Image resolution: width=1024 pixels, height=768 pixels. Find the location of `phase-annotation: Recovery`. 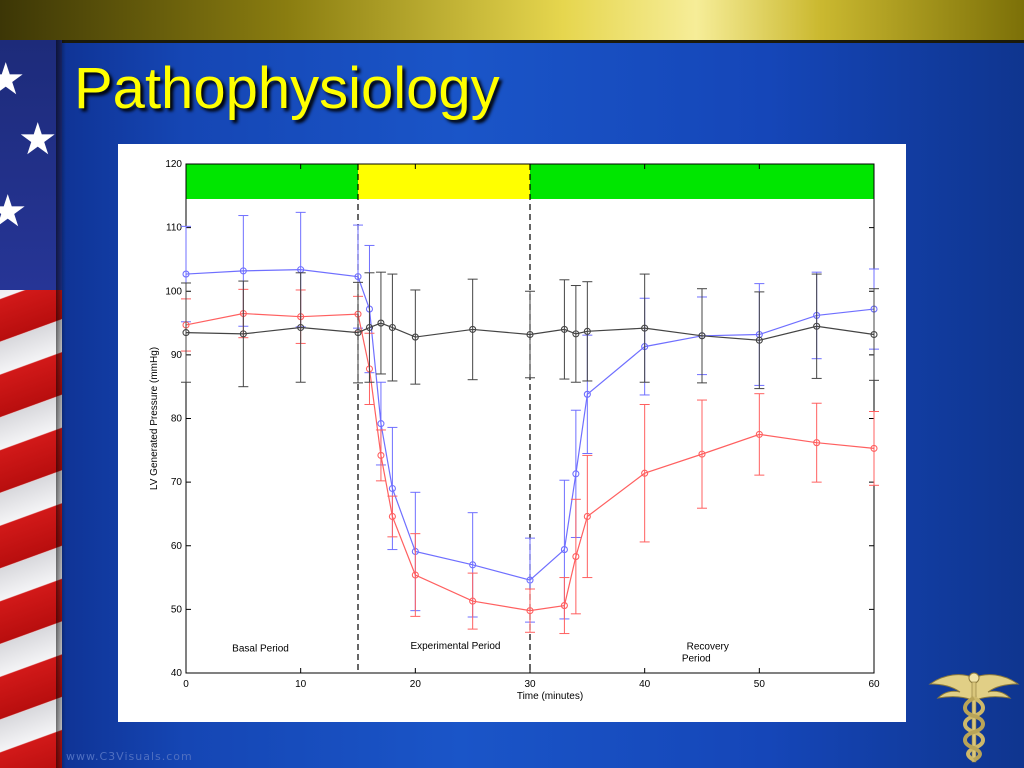

phase-annotation: Recovery is located at coordinates (708, 646).